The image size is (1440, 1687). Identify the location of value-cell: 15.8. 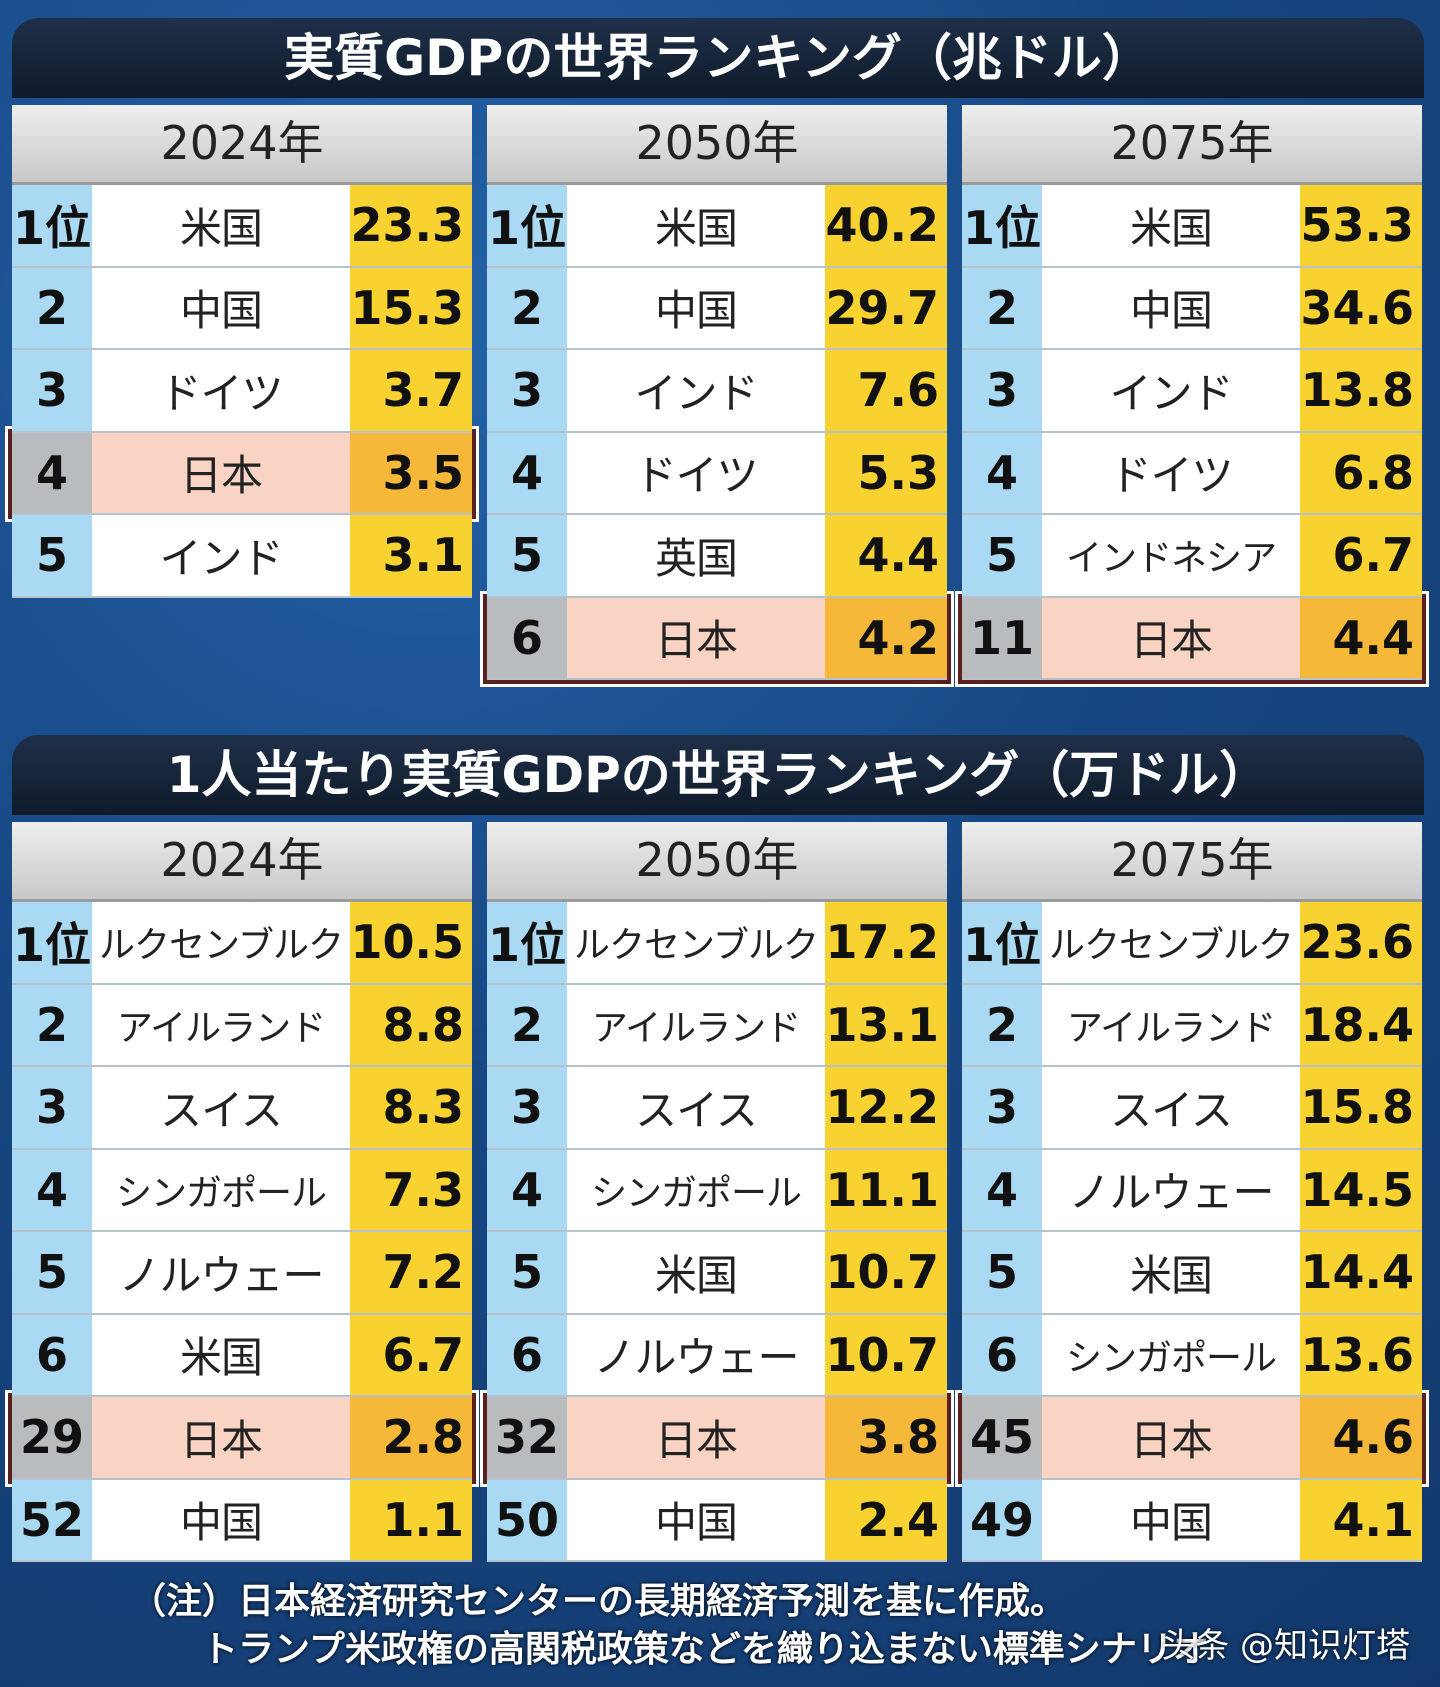
(1361, 1107).